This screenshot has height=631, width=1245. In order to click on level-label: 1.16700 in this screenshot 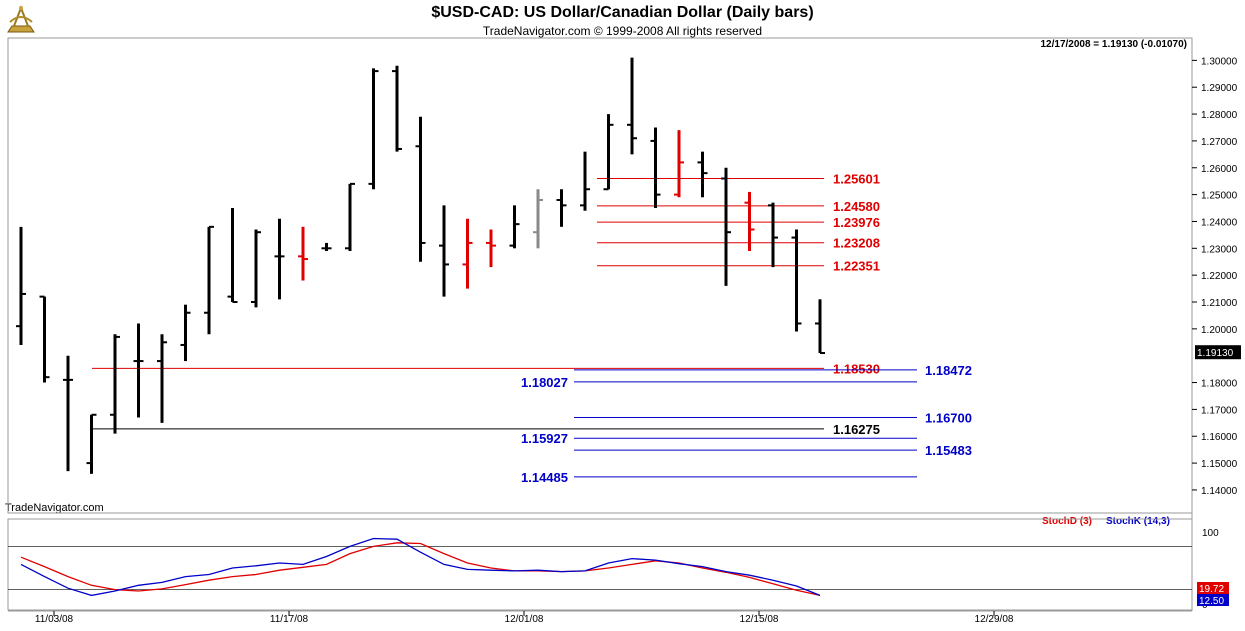, I will do `click(948, 417)`.